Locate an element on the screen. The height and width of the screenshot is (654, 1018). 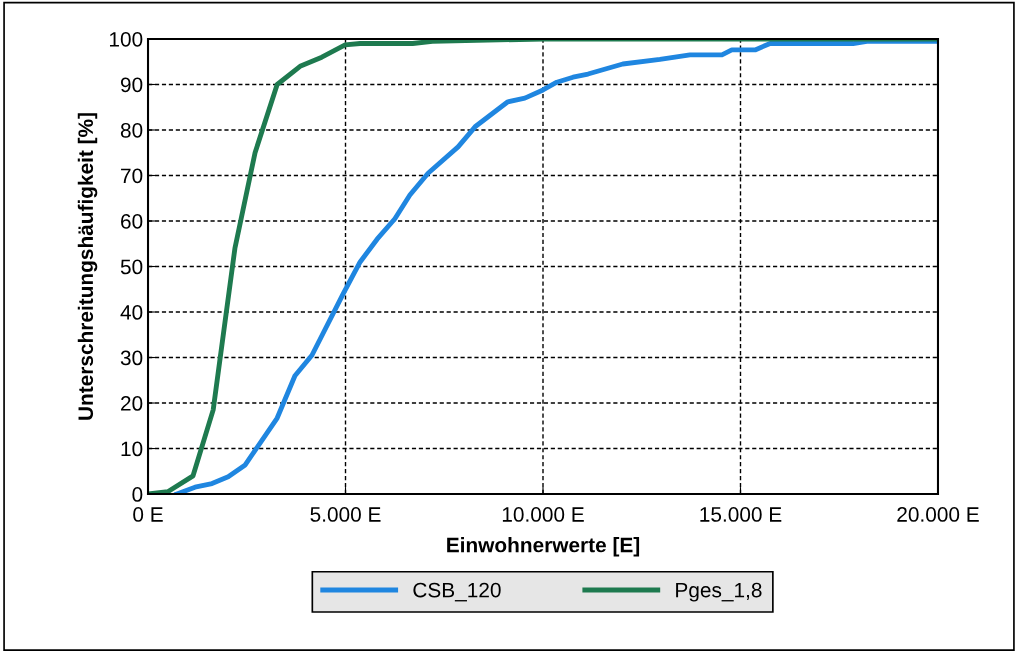
x-tick-label: 15.000 E is located at coordinates (741, 514).